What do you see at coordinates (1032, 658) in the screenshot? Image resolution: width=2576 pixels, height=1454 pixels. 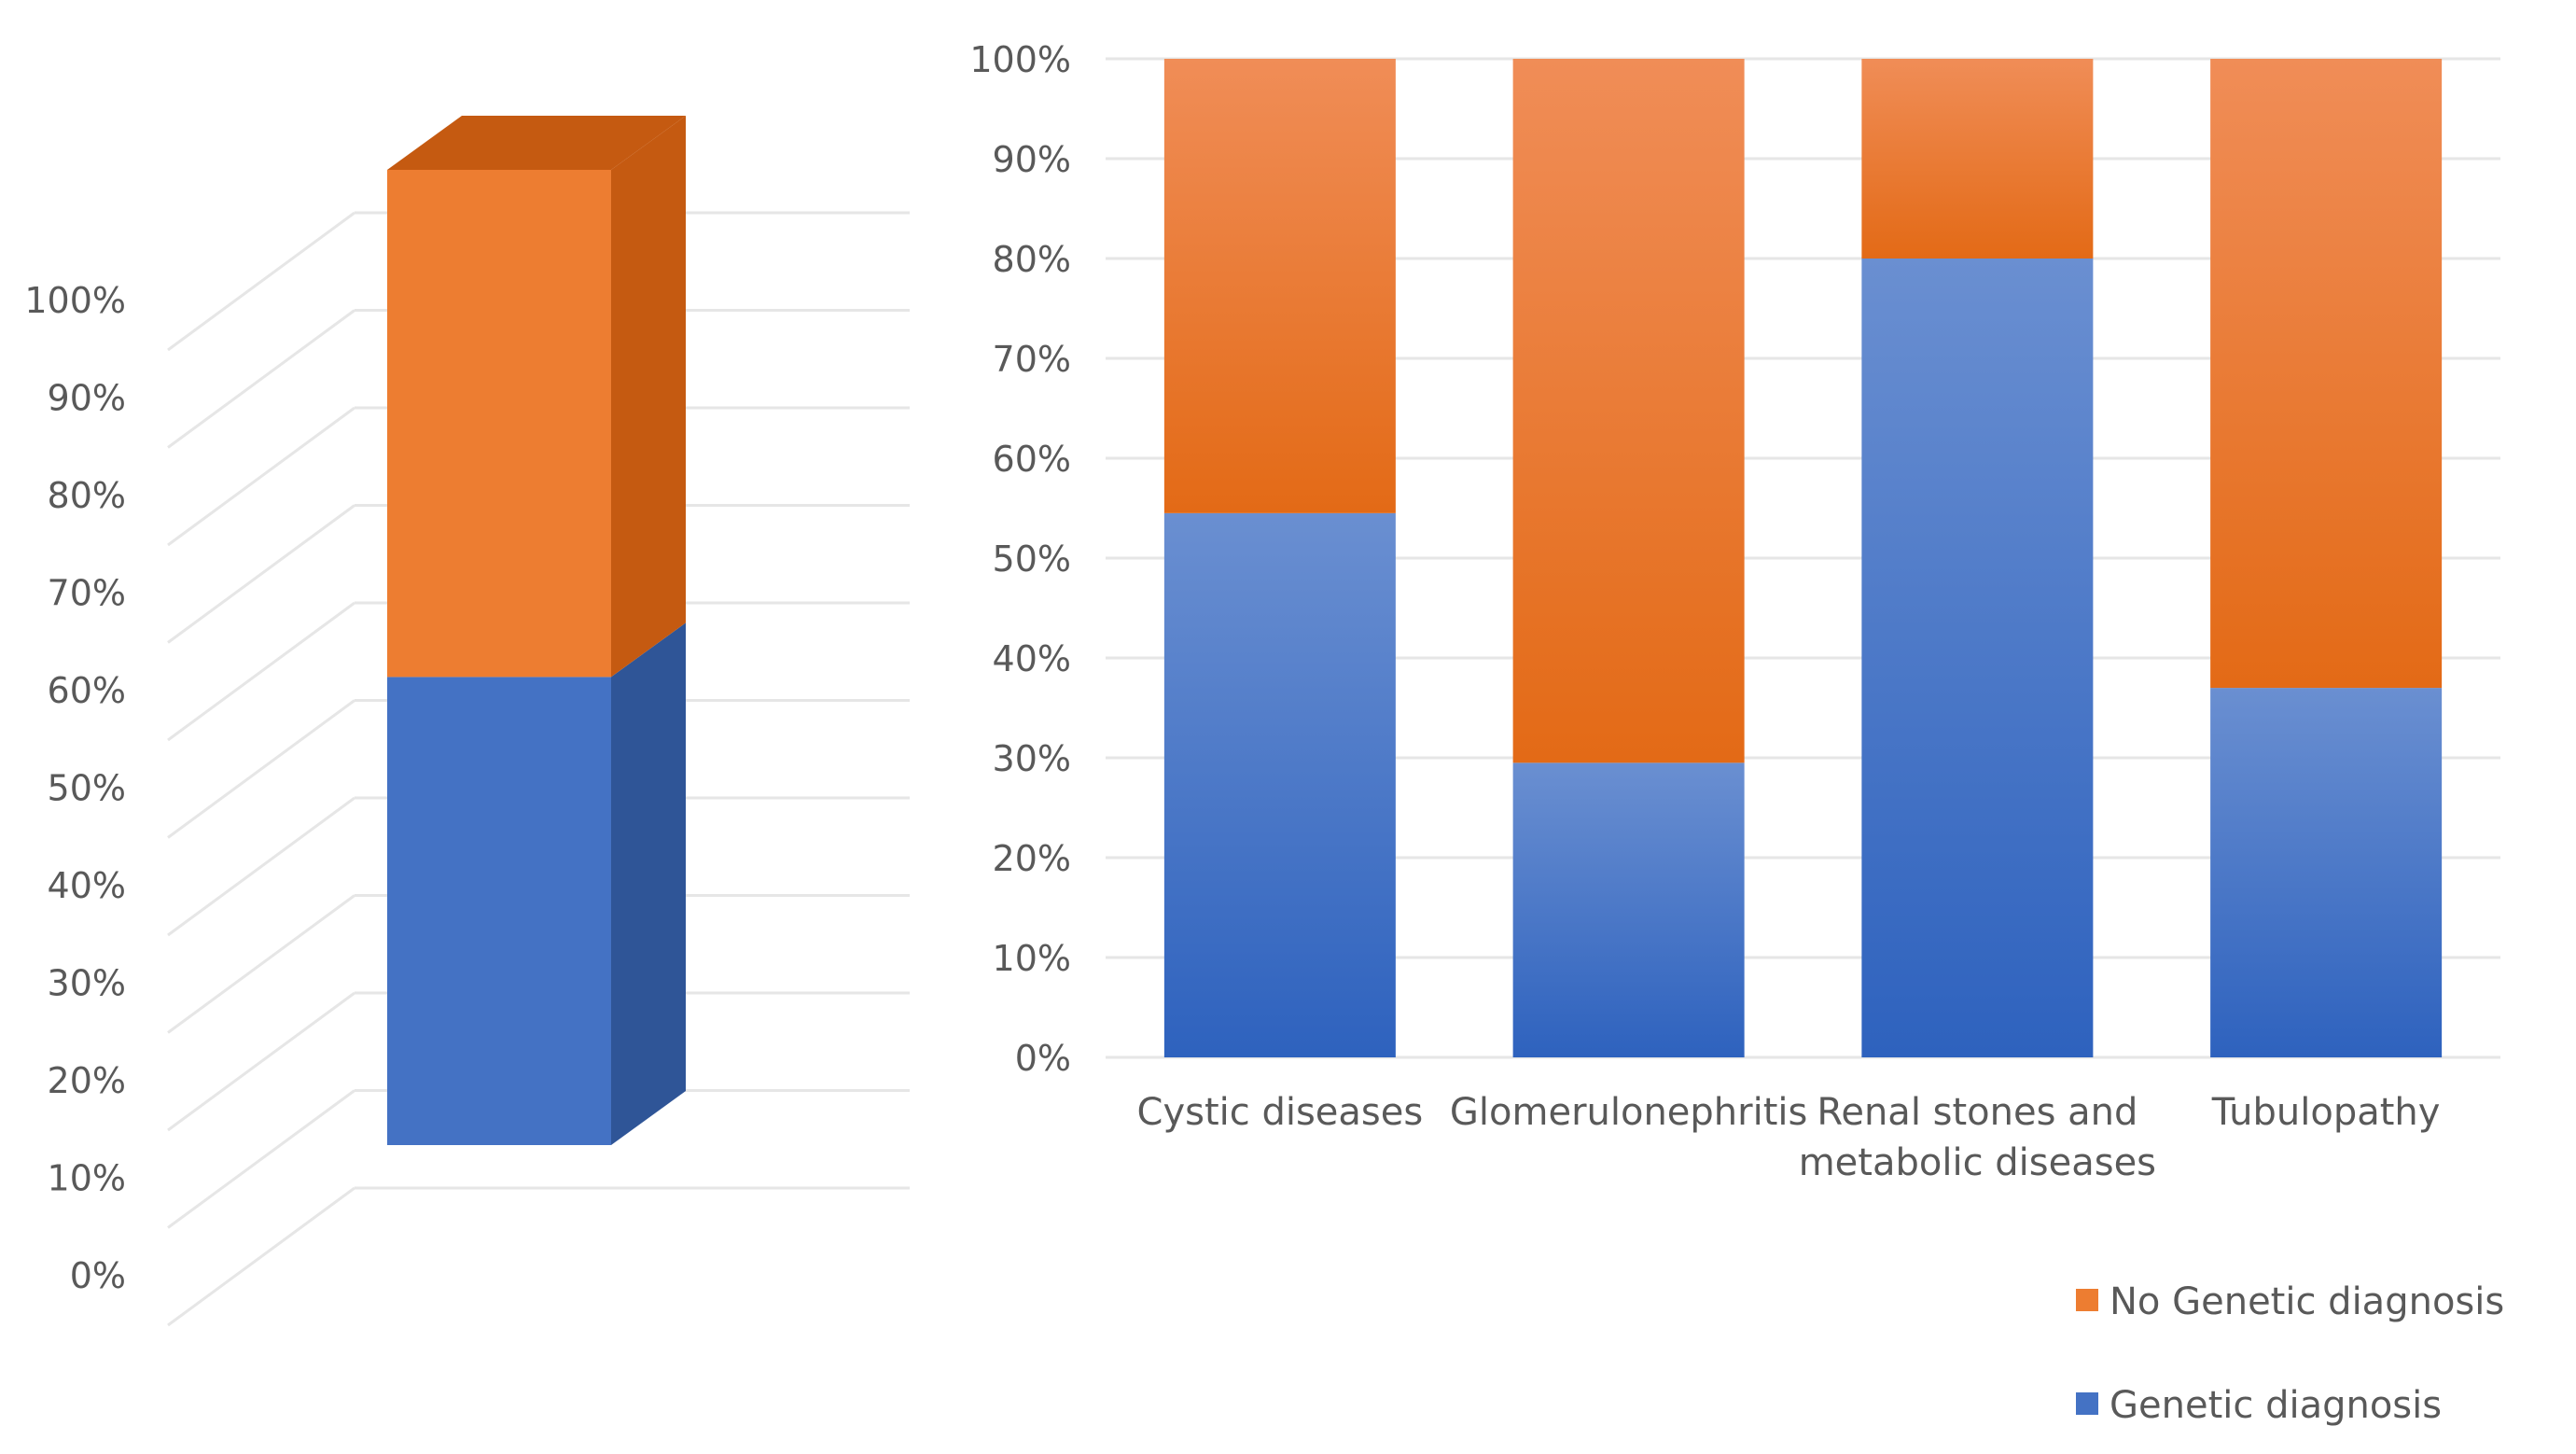 I see `right-y-tick-label: 40%` at bounding box center [1032, 658].